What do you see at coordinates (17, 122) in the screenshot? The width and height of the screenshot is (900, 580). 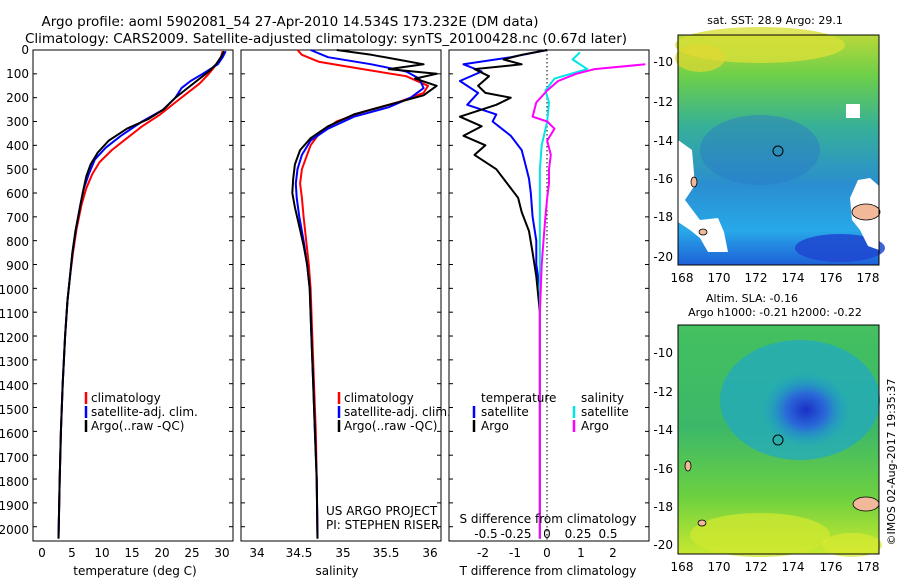 I see `depth-tick-label: 300` at bounding box center [17, 122].